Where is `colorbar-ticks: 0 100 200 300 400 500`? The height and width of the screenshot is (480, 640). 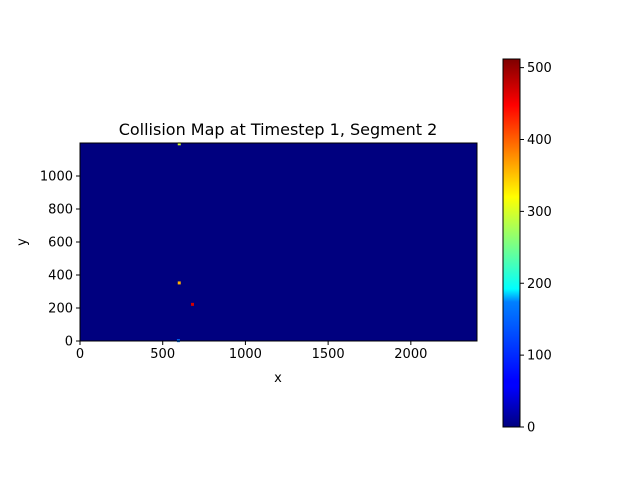 colorbar-ticks: 0 100 200 300 400 500 is located at coordinates (536, 248).